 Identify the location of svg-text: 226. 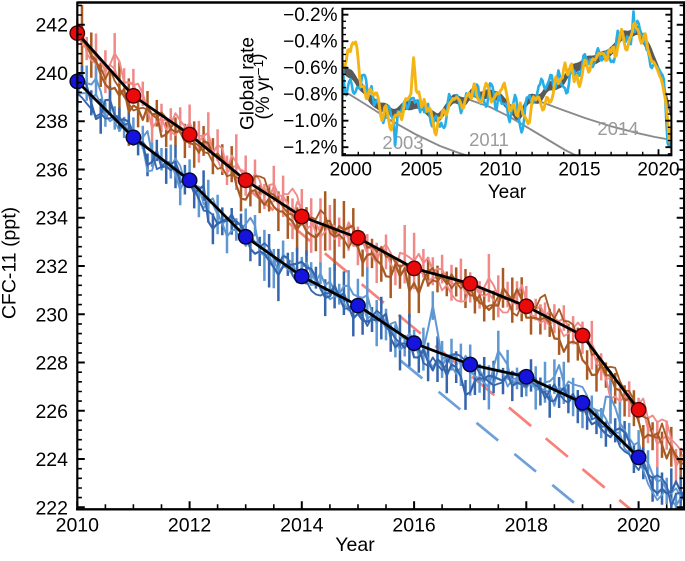
(51, 412).